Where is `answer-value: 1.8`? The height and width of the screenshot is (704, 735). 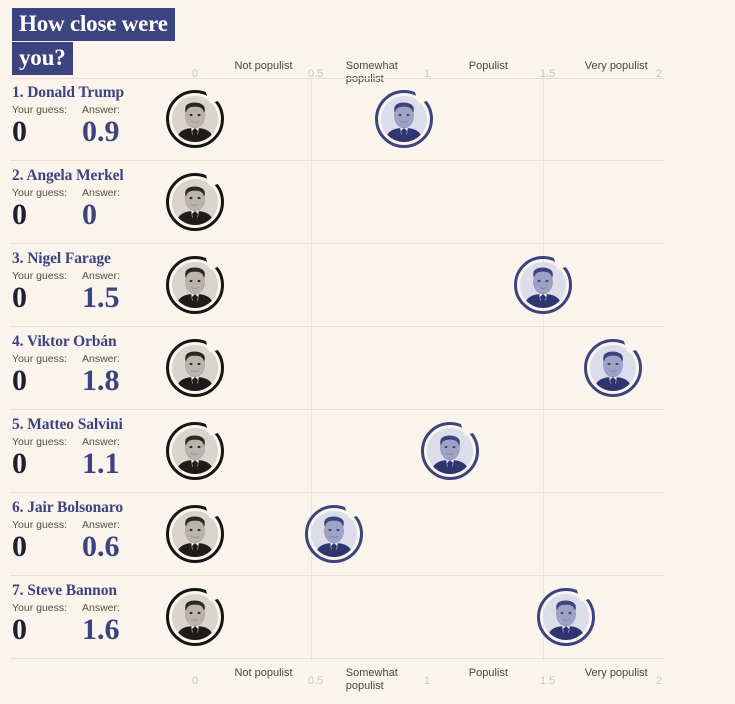
answer-value: 1.8 is located at coordinates (101, 380).